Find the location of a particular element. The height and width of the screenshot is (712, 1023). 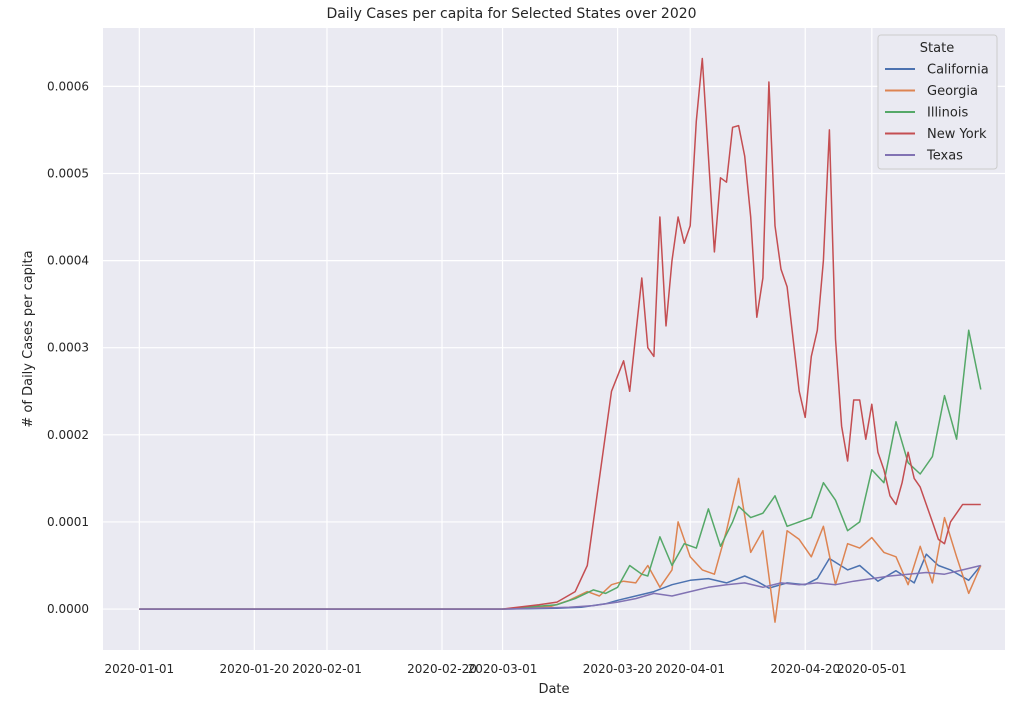

y-tick-label: 0.0001 is located at coordinates (68, 522).